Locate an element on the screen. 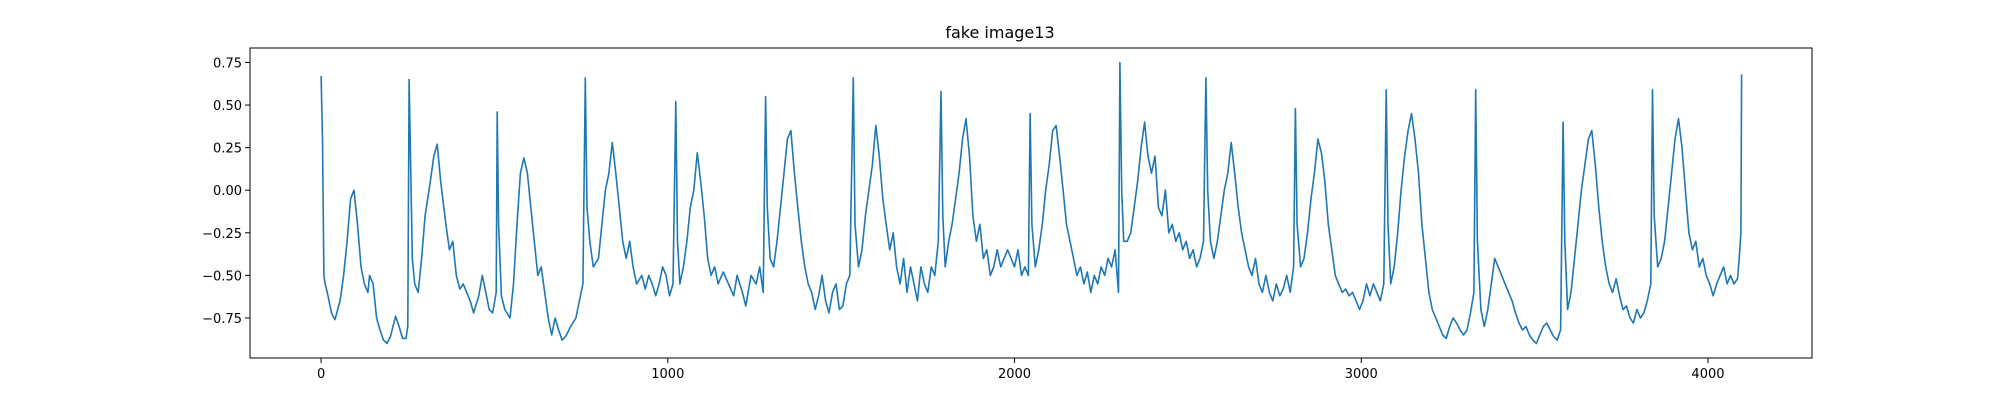 This screenshot has height=400, width=2000. x-tick-label: 4000 is located at coordinates (1707, 374).